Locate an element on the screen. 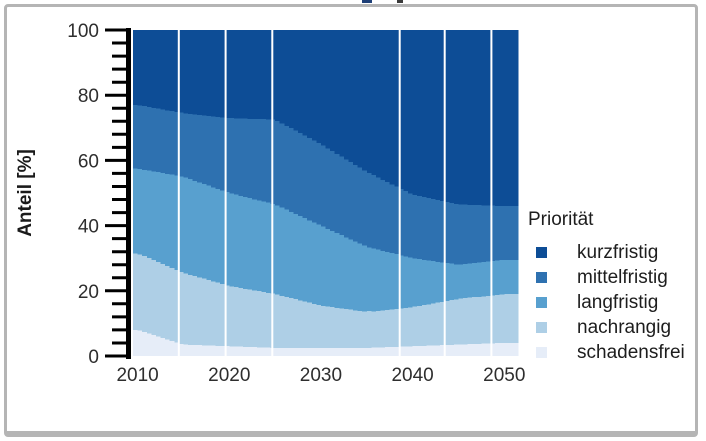  y-axis-title: Anteil [%] is located at coordinates (25, 193).